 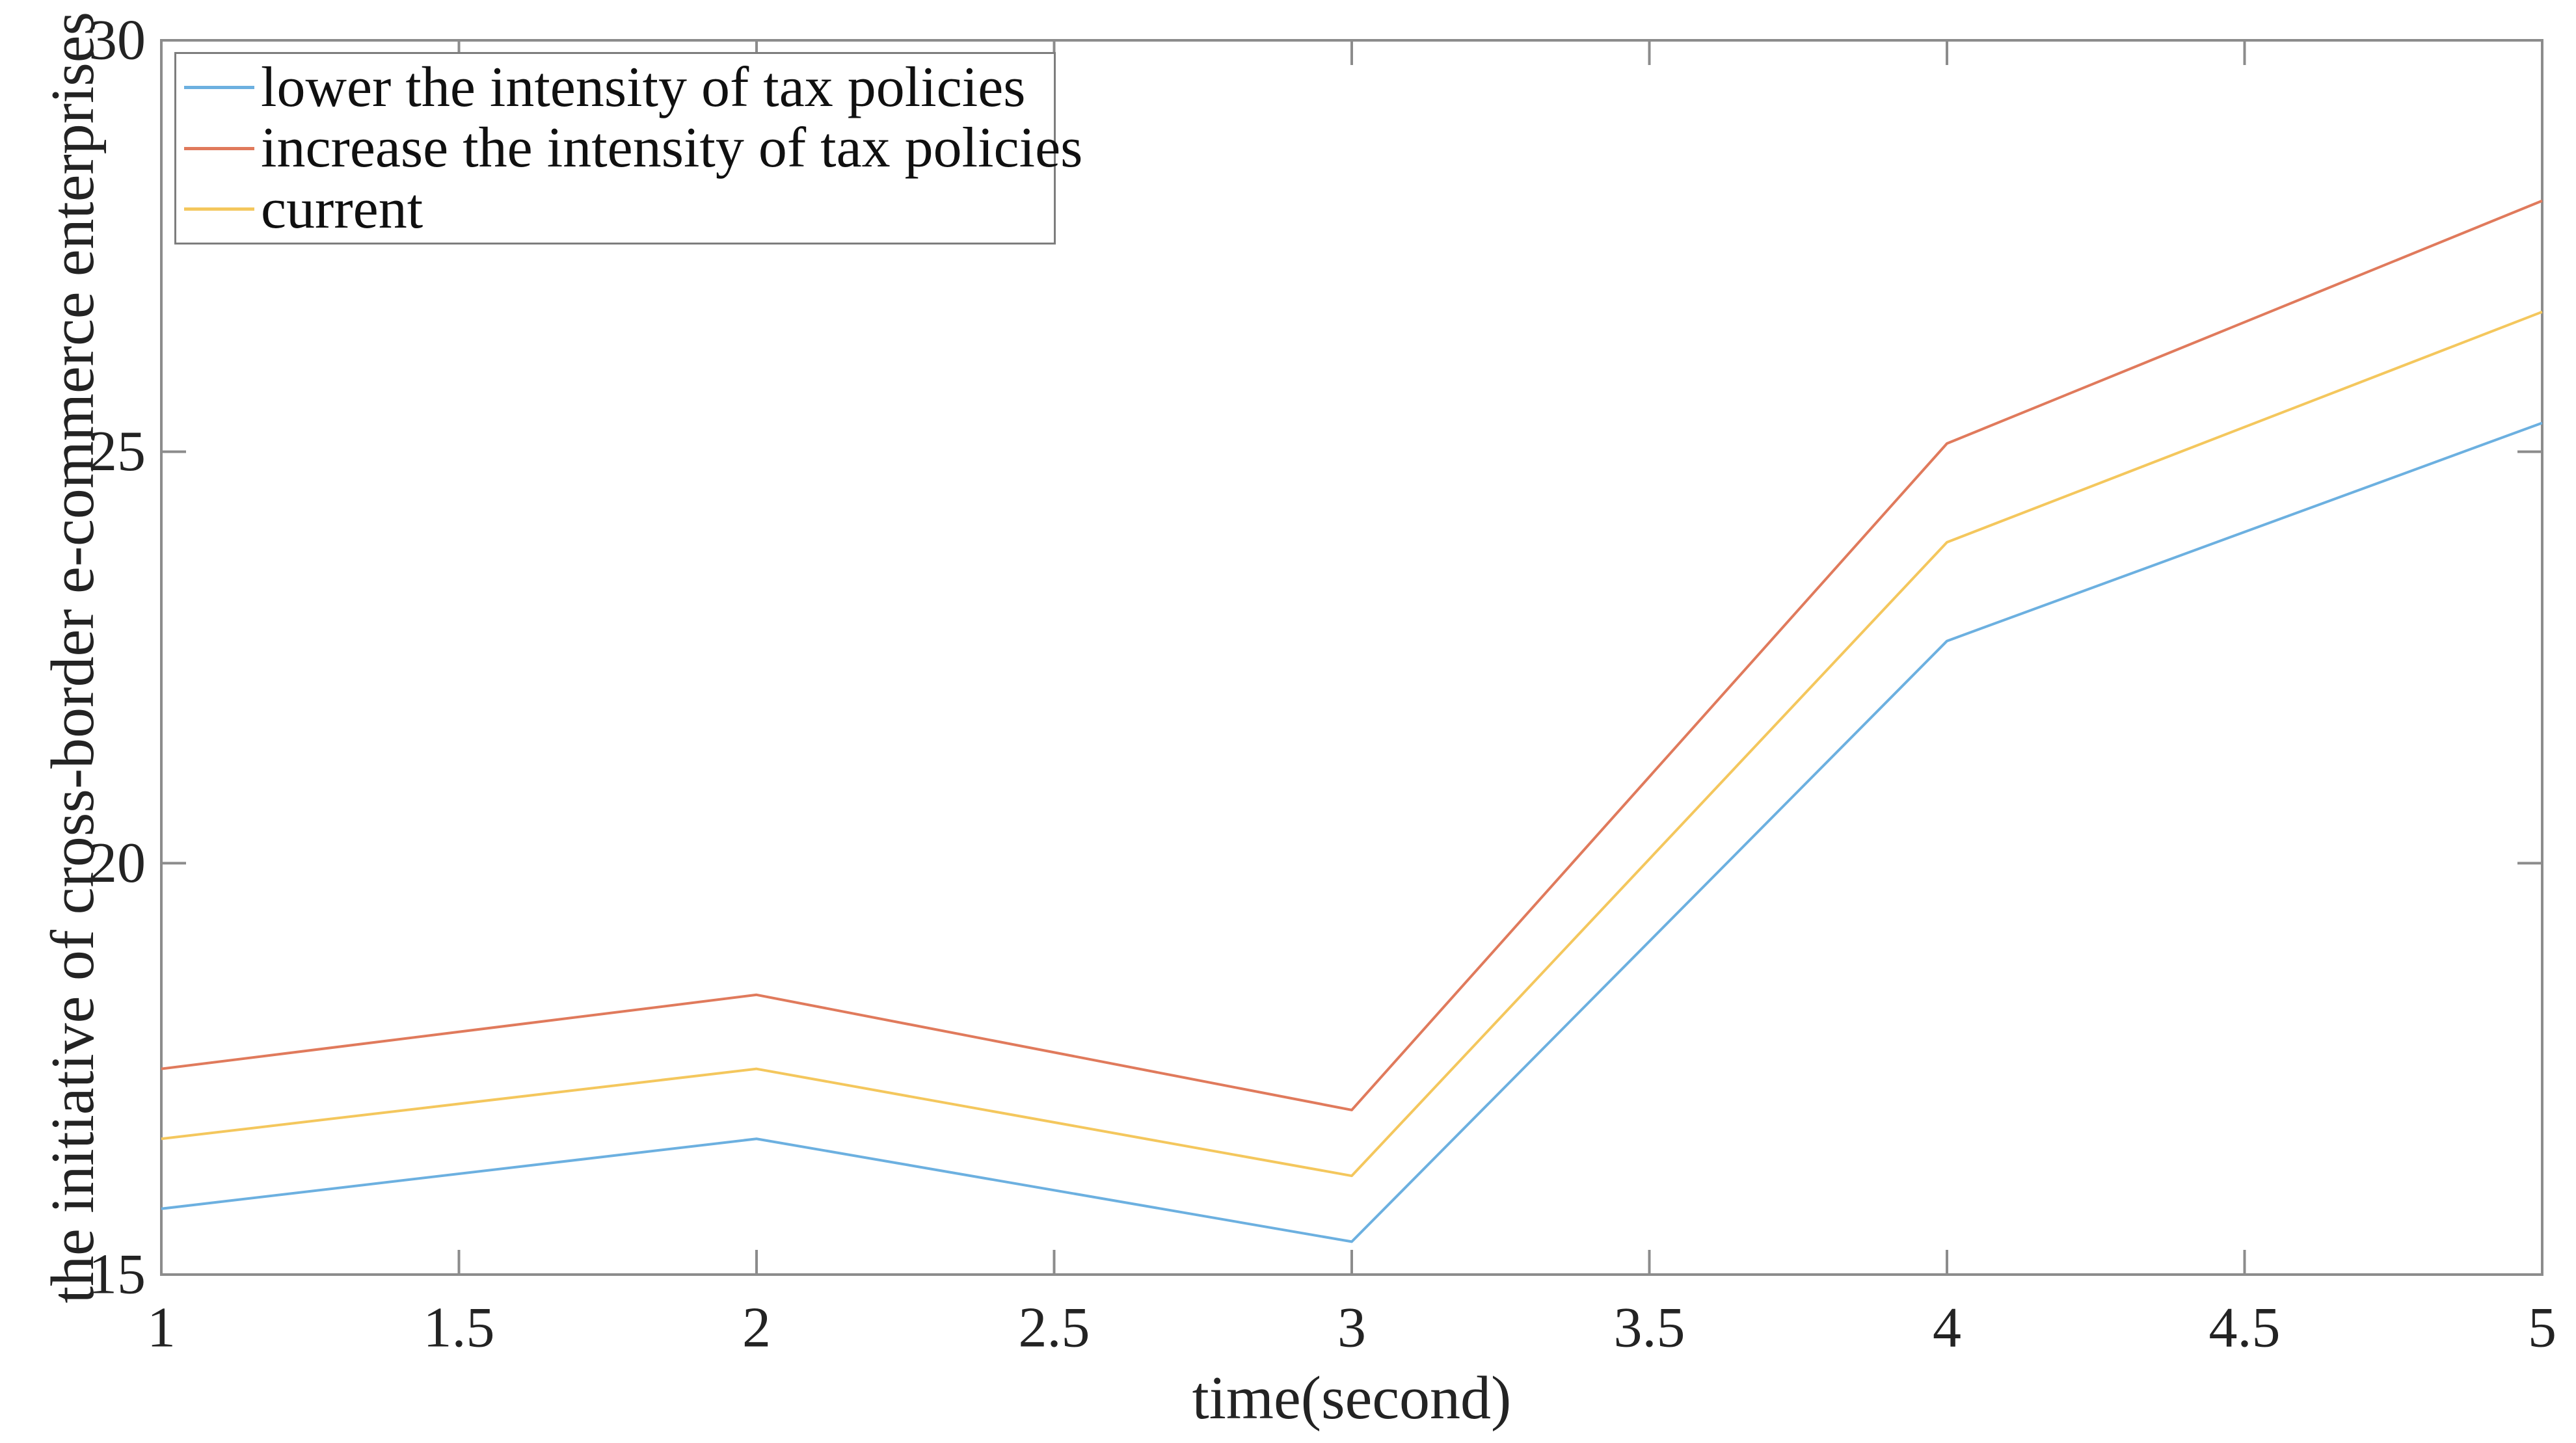 I want to click on legend-item-label: current, so click(x=342, y=209).